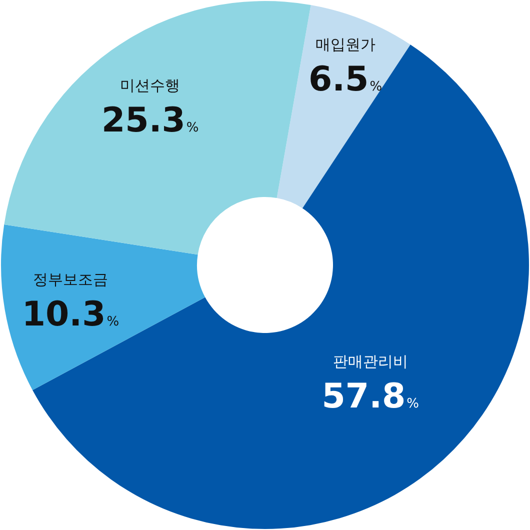 The image size is (530, 530). Describe the element at coordinates (71, 314) in the screenshot. I see `data-label: 10.3%` at that location.